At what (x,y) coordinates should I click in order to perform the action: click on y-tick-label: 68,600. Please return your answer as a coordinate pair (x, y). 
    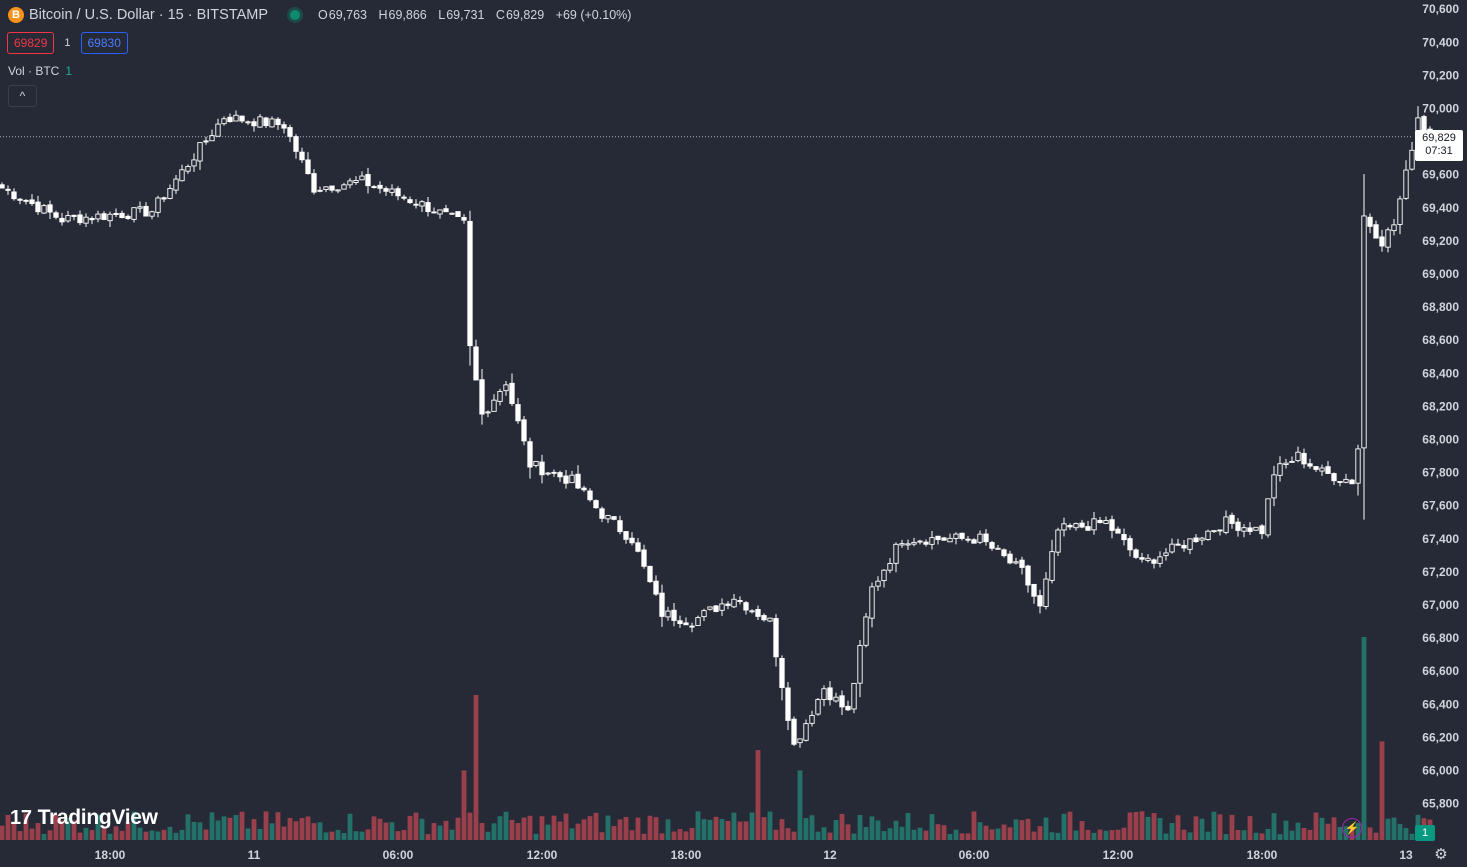
    Looking at the image, I should click on (1440, 340).